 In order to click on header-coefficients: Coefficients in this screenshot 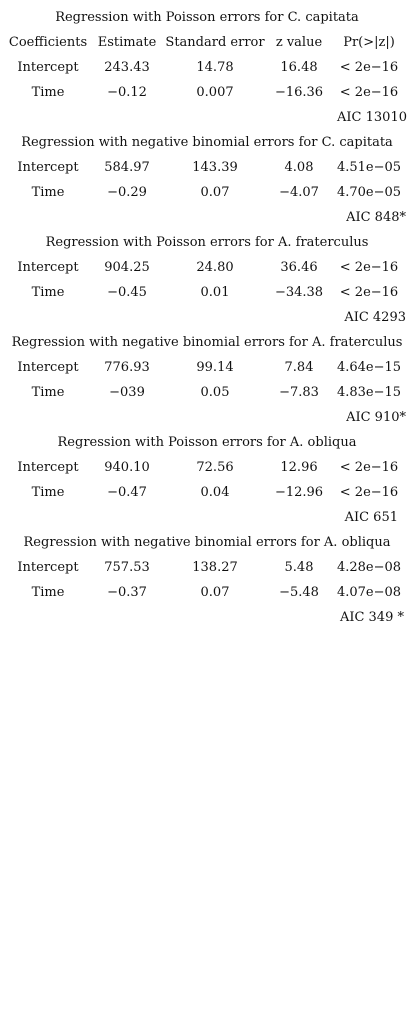, I will do `click(48, 42)`.